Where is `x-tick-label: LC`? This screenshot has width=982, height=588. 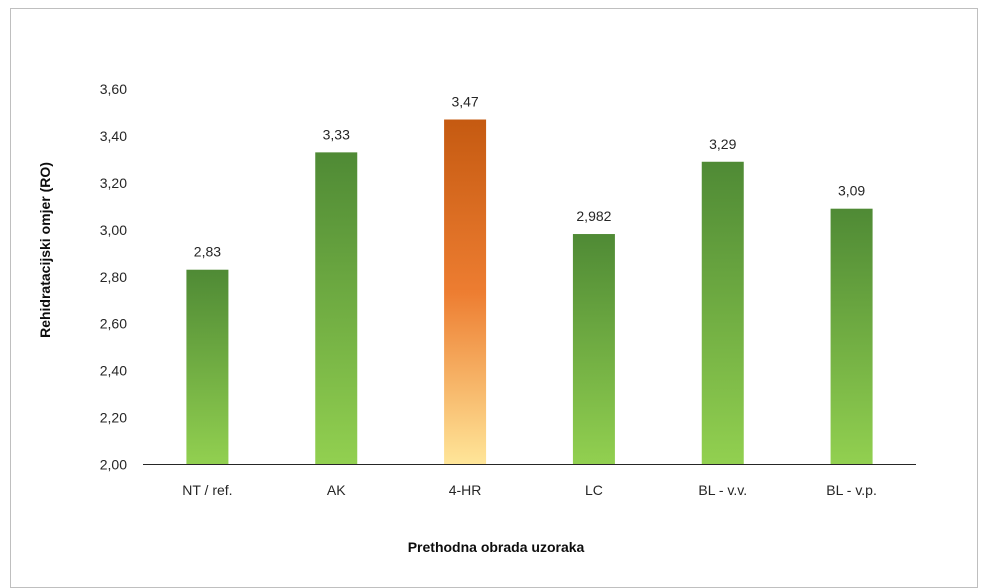 x-tick-label: LC is located at coordinates (594, 490).